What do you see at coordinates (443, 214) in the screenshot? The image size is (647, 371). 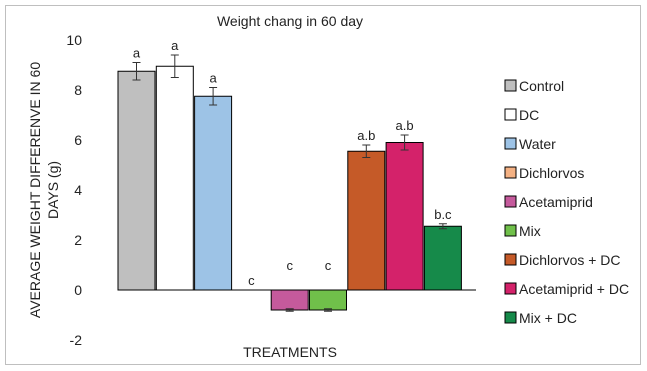 I see `significance-label: b.c` at bounding box center [443, 214].